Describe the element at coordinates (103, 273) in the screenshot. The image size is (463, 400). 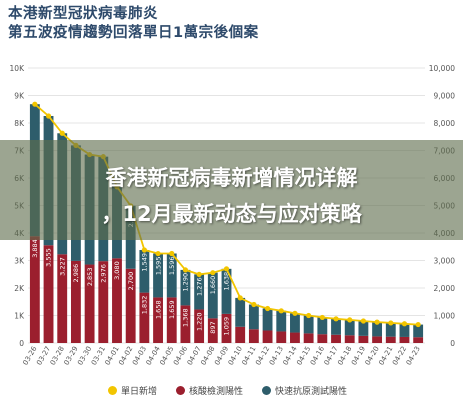
I see `bar-label-pcr: 2,976` at that location.